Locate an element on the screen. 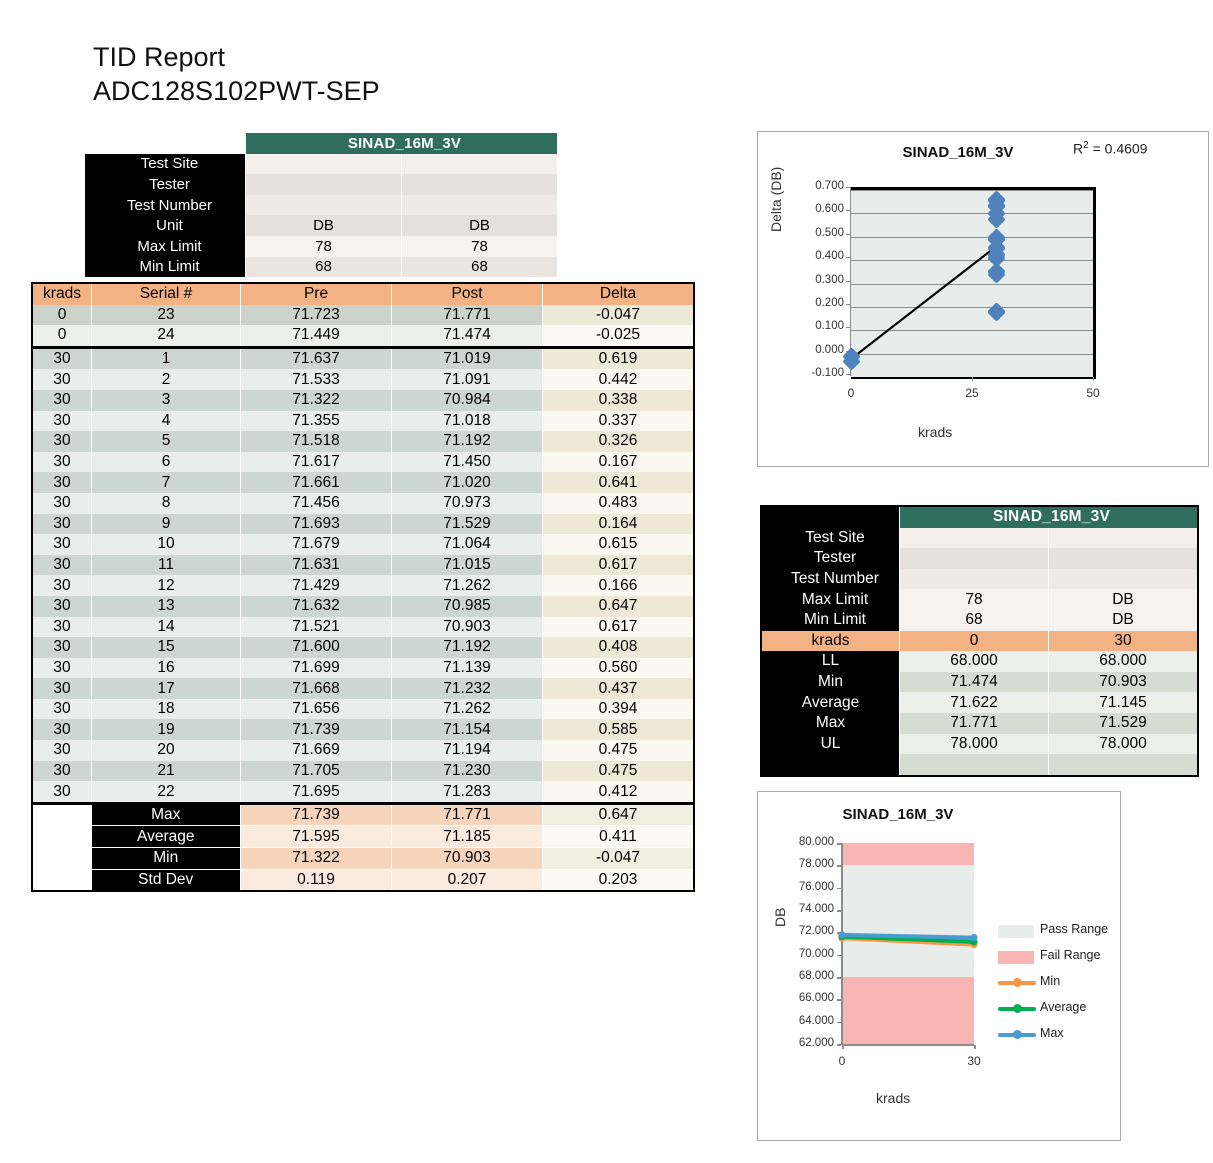  main-table-header-row: krads Serial # Pre Post Delta is located at coordinates (363, 294).